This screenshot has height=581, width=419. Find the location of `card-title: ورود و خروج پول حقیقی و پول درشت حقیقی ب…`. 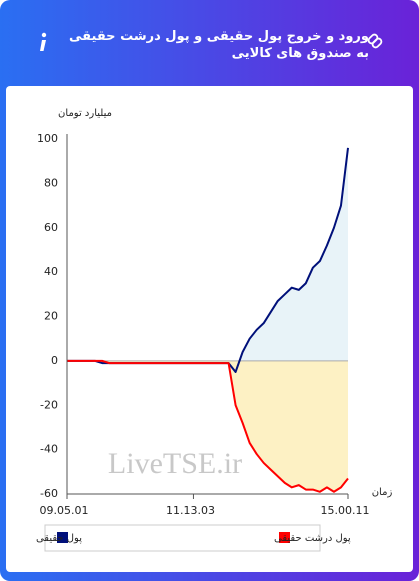

card-title: ورود و خروج پول حقیقی و پول درشت حقیقی ب… is located at coordinates (219, 45).